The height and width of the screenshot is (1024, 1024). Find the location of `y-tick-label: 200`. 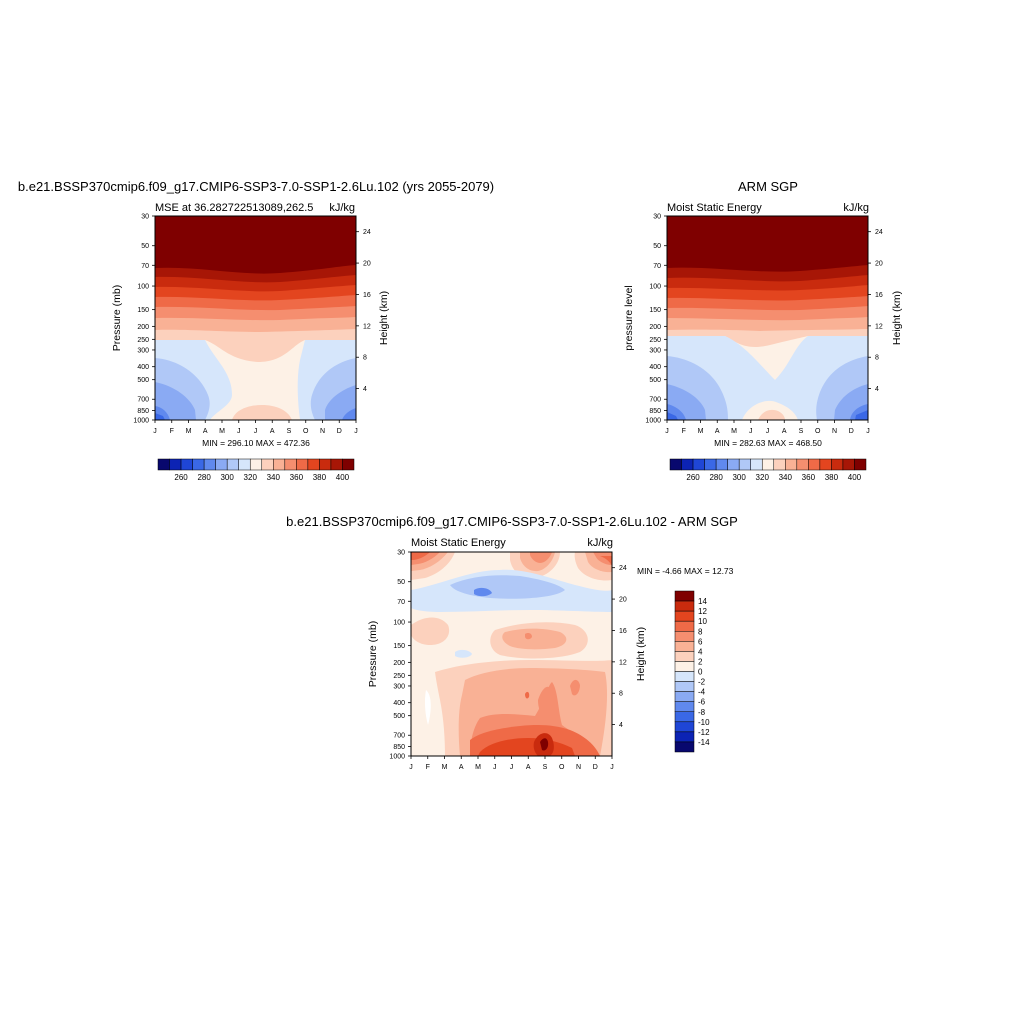

y-tick-label: 200 is located at coordinates (143, 327).